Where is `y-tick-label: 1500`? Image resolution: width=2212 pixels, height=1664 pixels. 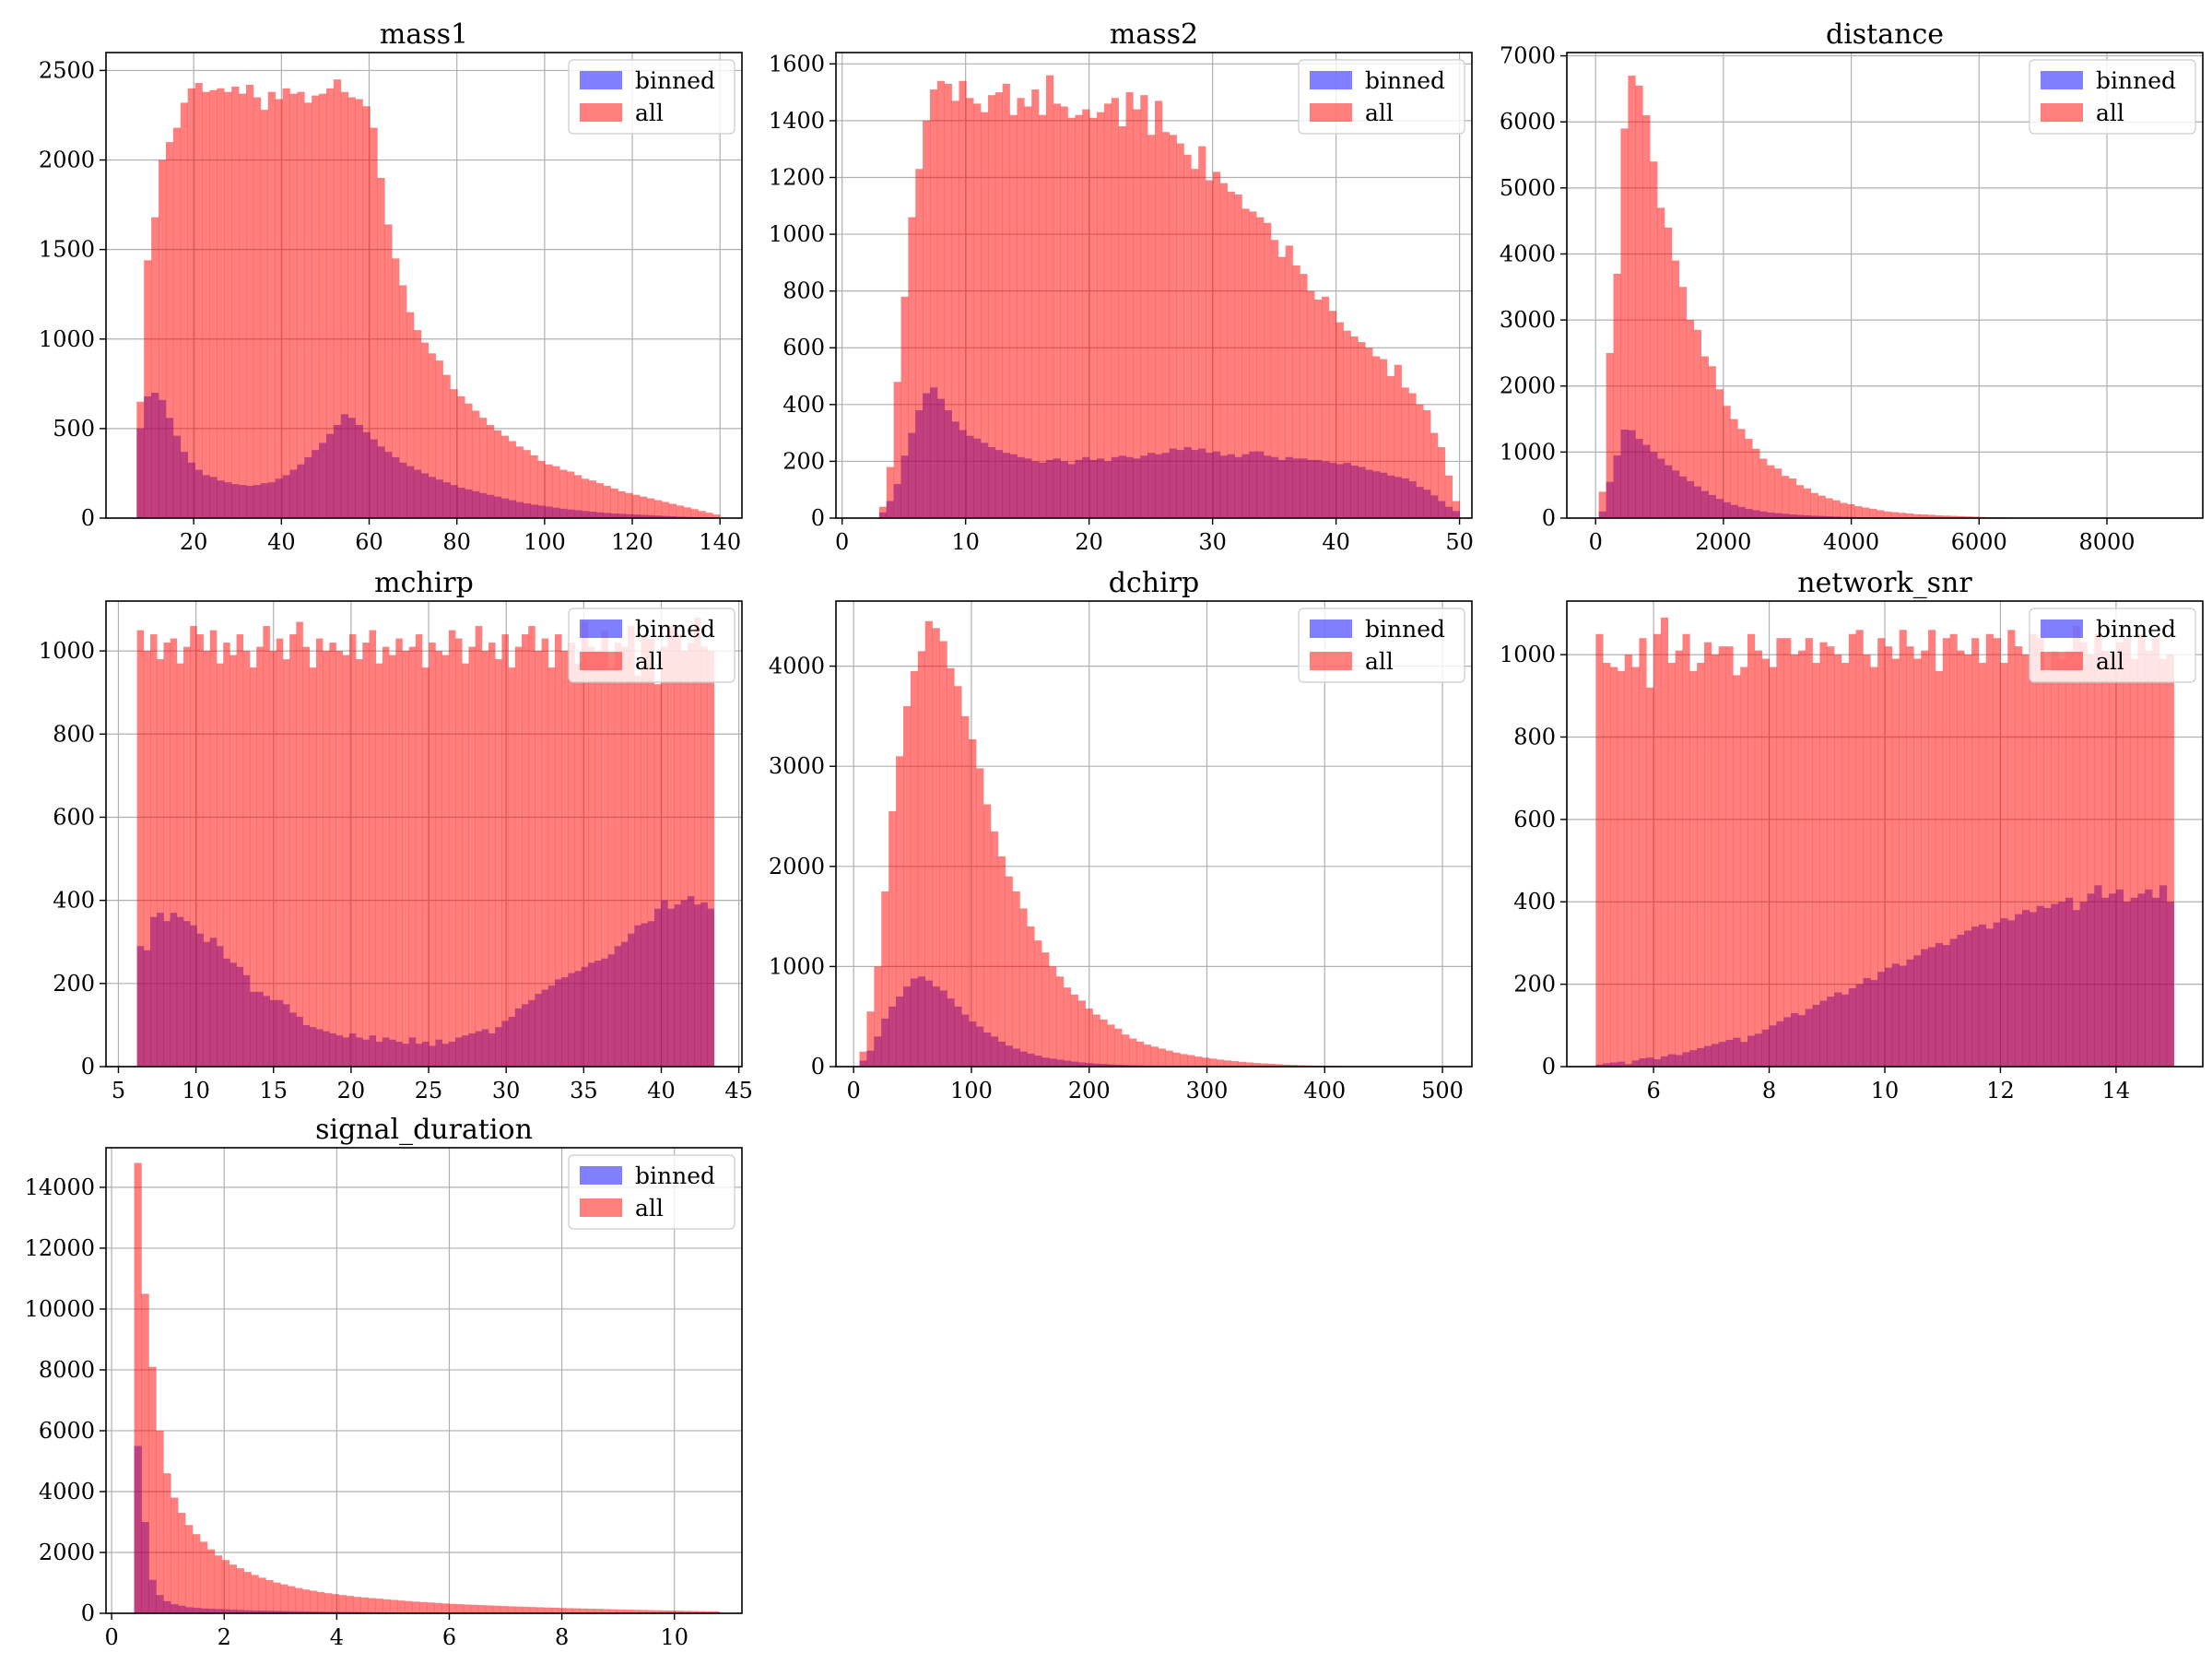
y-tick-label: 1500 is located at coordinates (67, 250).